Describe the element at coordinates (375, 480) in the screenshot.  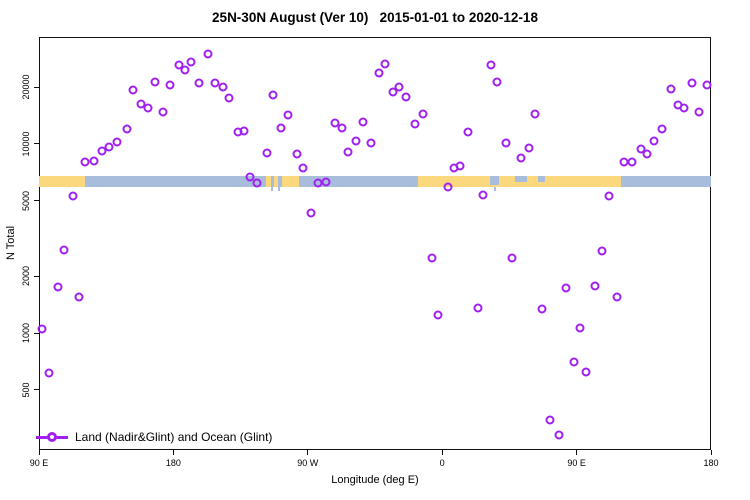
I see `x-axis-label: Longitude (deg E)` at that location.